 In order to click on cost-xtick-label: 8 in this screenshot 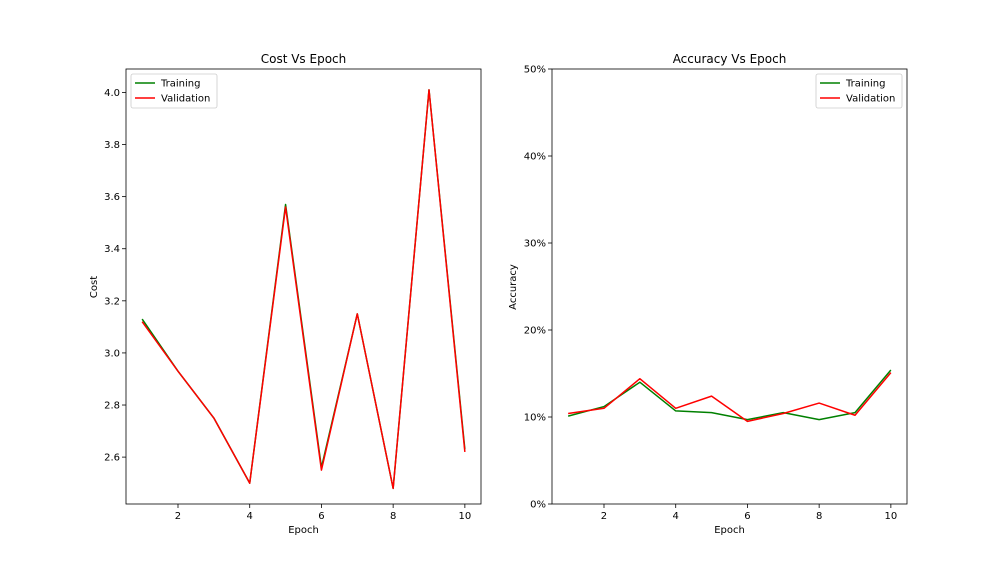, I will do `click(393, 516)`.